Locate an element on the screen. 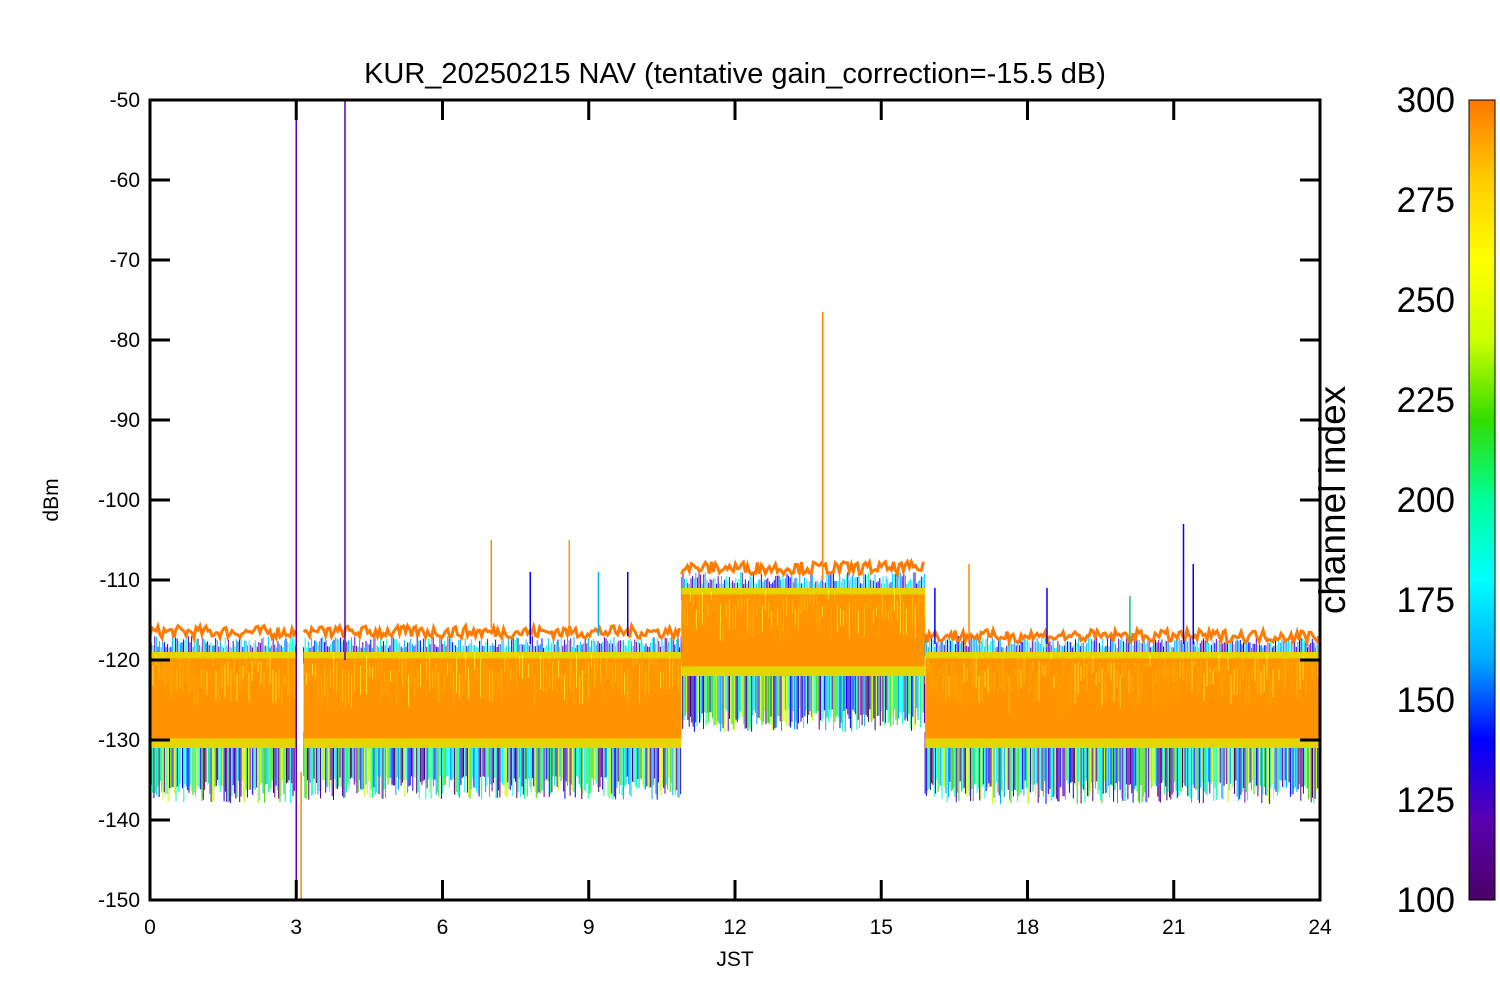 The image size is (1500, 1000). colorbar-tick-label: 300 is located at coordinates (1426, 100).